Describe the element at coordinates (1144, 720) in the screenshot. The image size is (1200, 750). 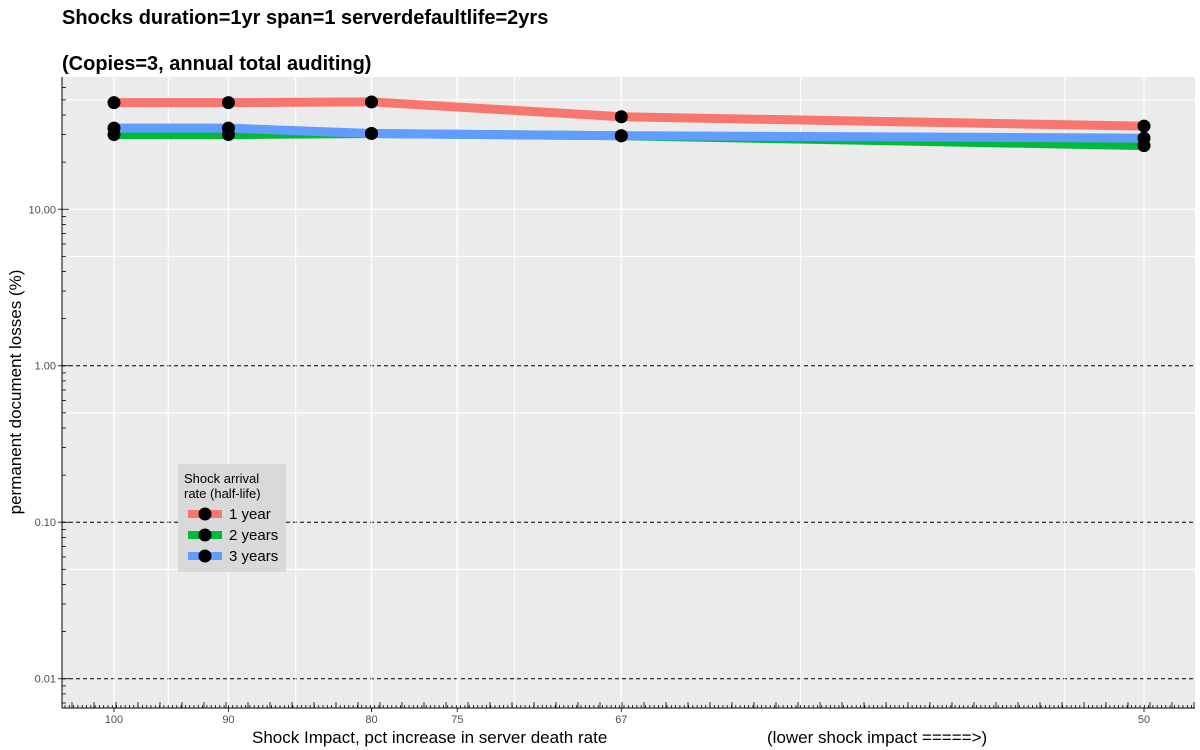
I see `x-tick-label: 50` at that location.